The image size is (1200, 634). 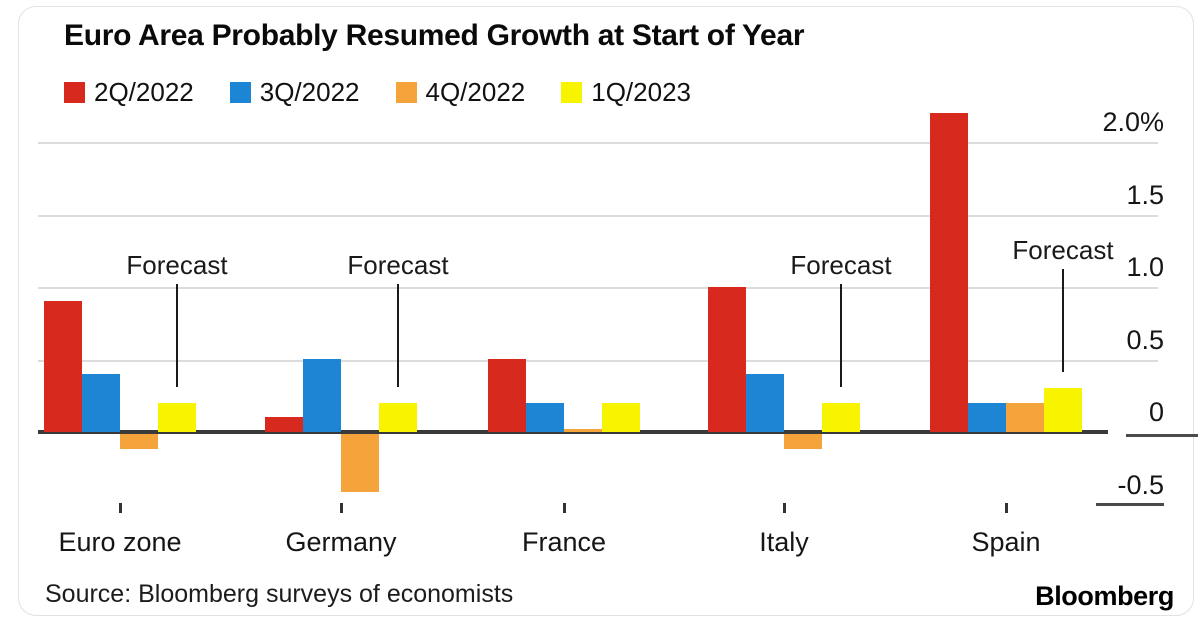 What do you see at coordinates (144, 92) in the screenshot?
I see `legend-label: 2Q/2022` at bounding box center [144, 92].